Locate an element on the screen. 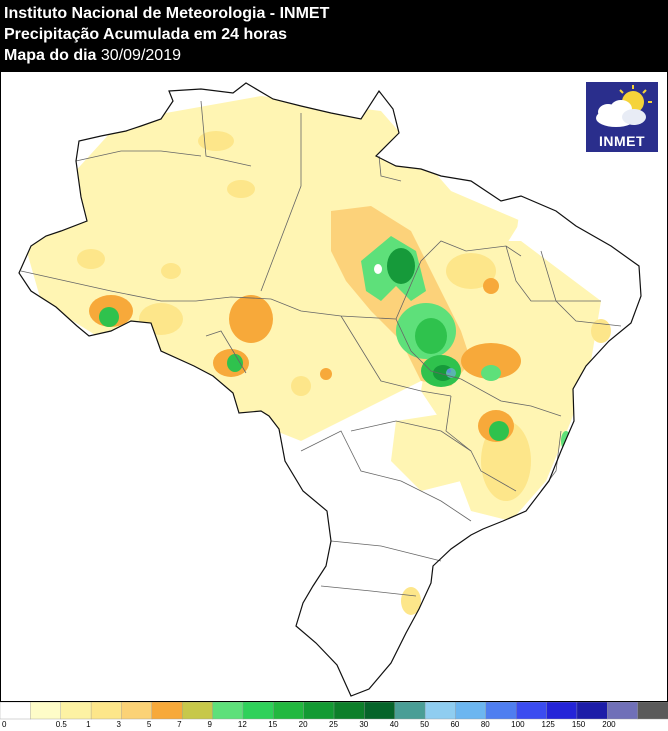 The width and height of the screenshot is (668, 731). legend-tick-label: 25 is located at coordinates (333, 724).